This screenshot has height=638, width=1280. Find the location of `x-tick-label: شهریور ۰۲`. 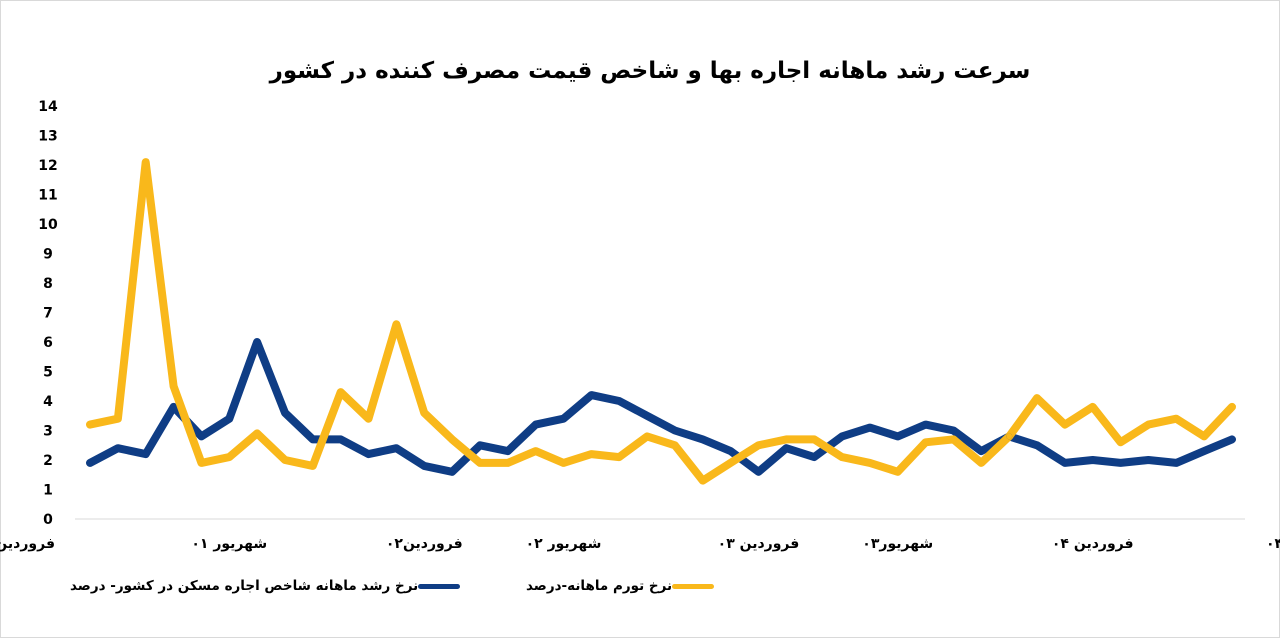

x-tick-label: شهریور ۰۲ is located at coordinates (564, 544).